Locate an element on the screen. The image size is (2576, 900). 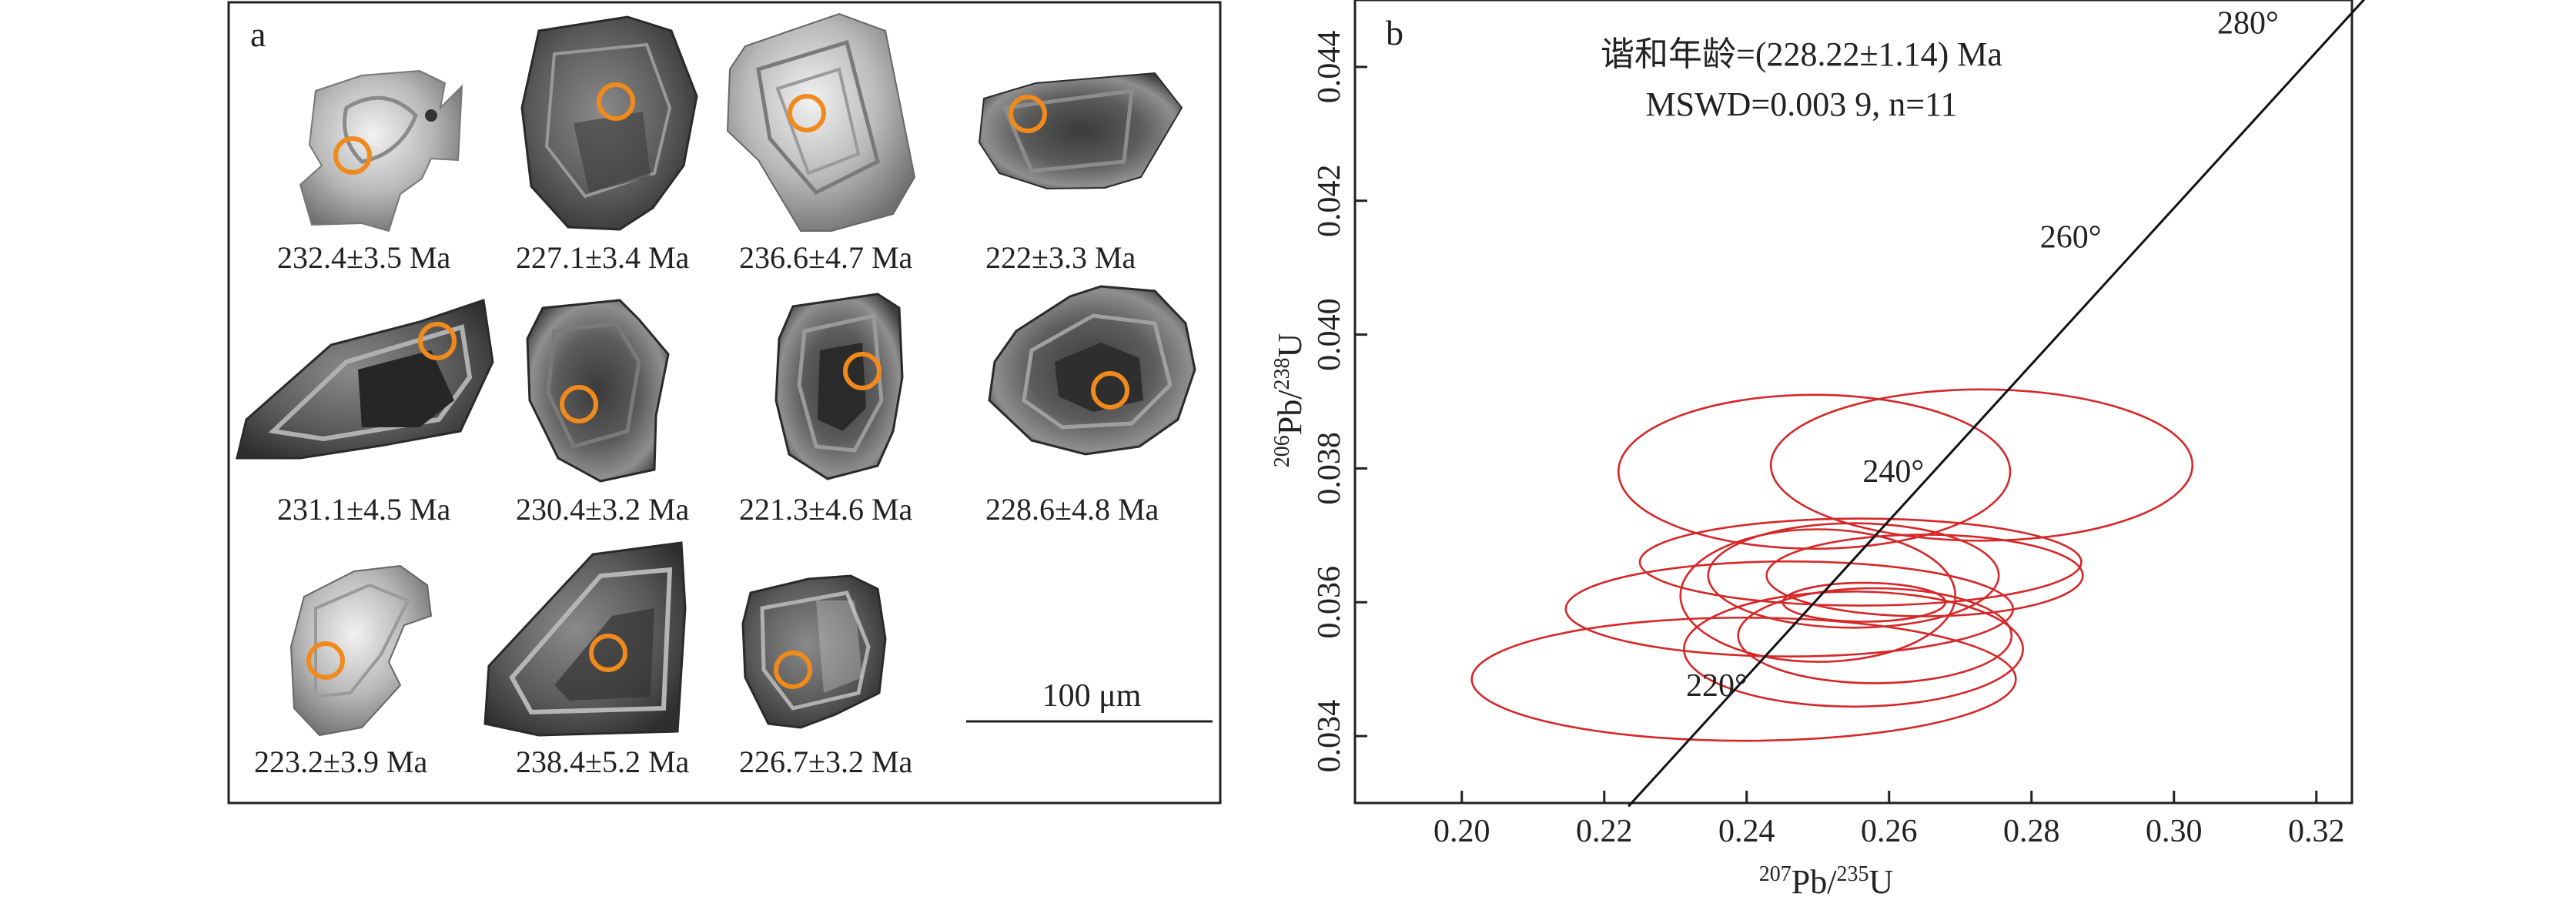
concordia-age-label: 220° is located at coordinates (1717, 686).